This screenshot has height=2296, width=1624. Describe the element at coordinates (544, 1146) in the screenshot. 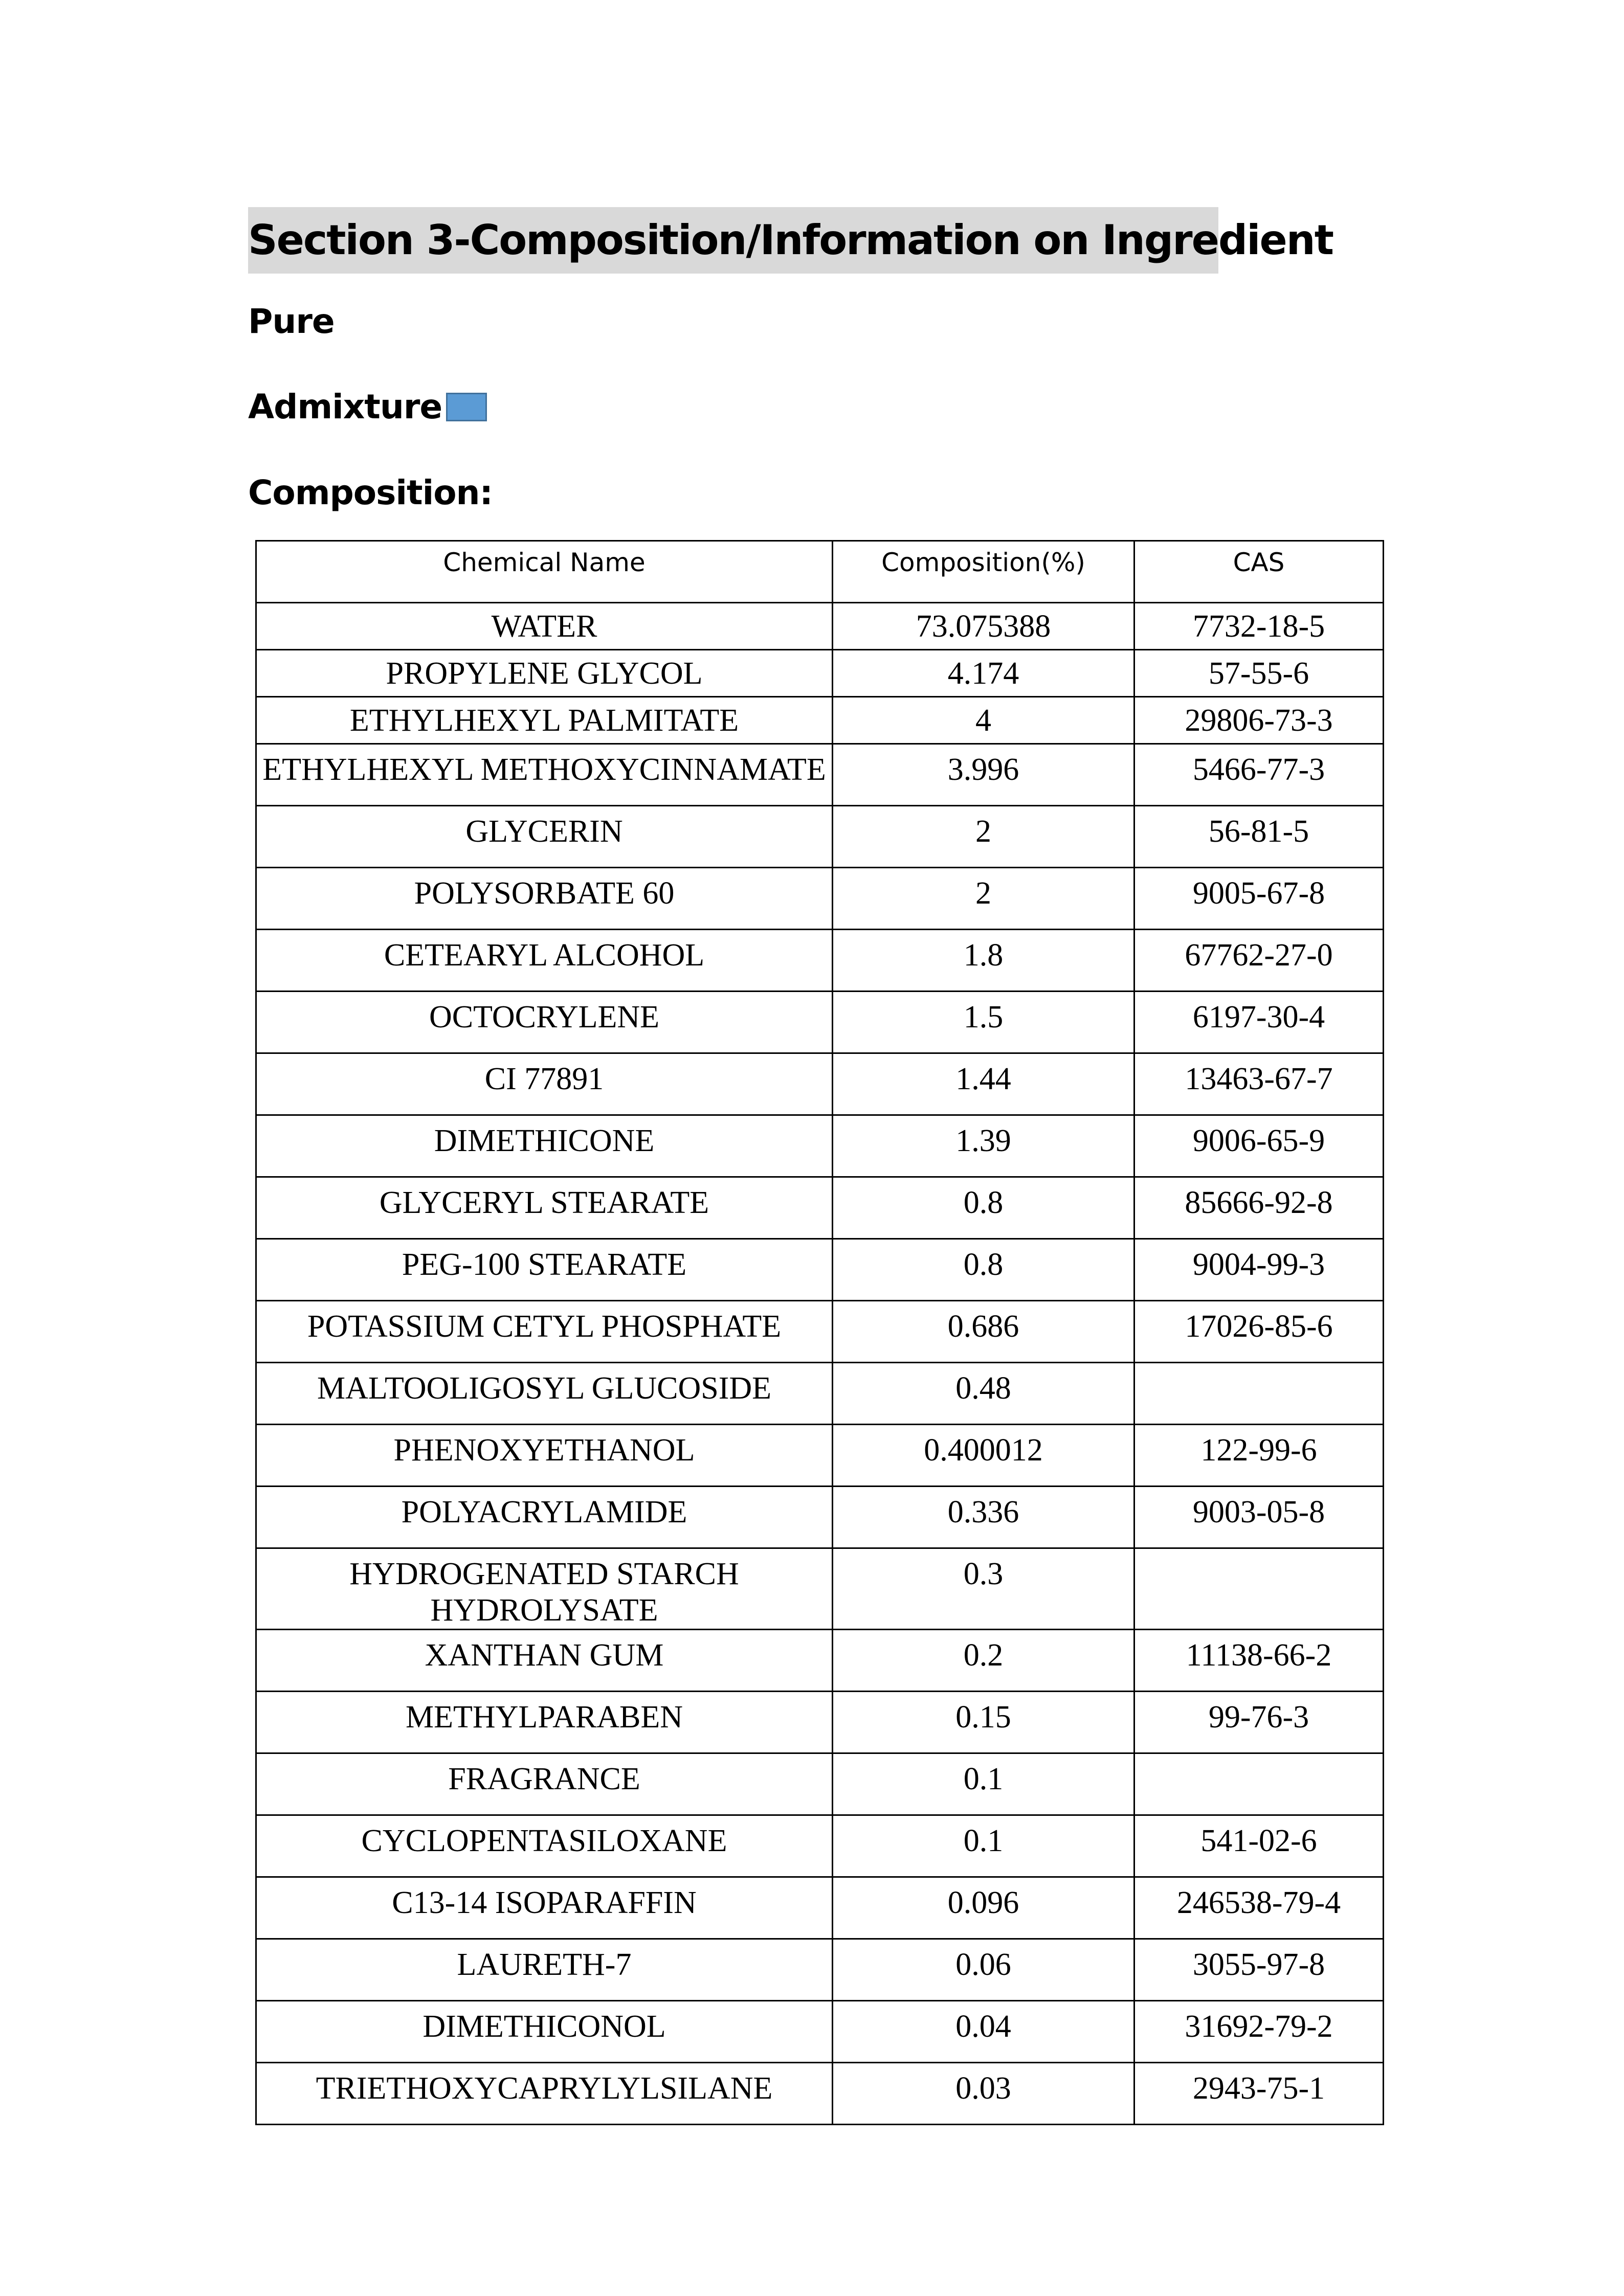

I see `chemical-name-cell: DIMETHICONE` at that location.